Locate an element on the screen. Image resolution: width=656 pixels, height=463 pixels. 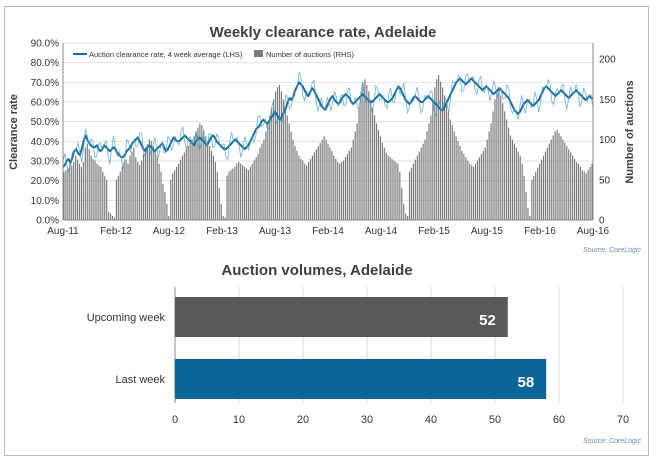
y2-tick-label: 100 is located at coordinates (607, 140).